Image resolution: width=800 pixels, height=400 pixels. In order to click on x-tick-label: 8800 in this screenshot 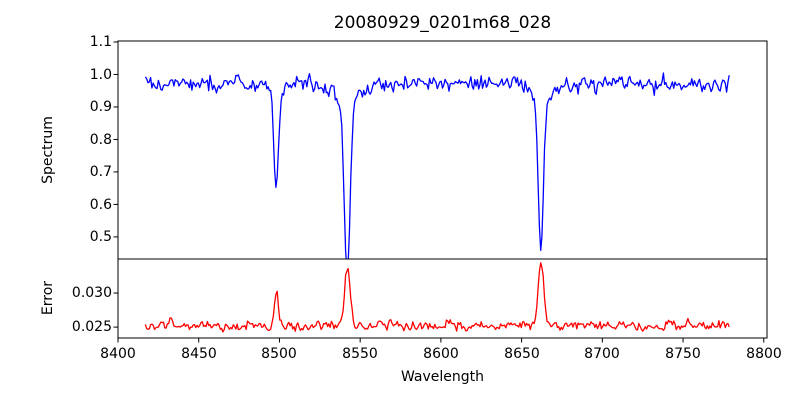, I will do `click(764, 354)`.